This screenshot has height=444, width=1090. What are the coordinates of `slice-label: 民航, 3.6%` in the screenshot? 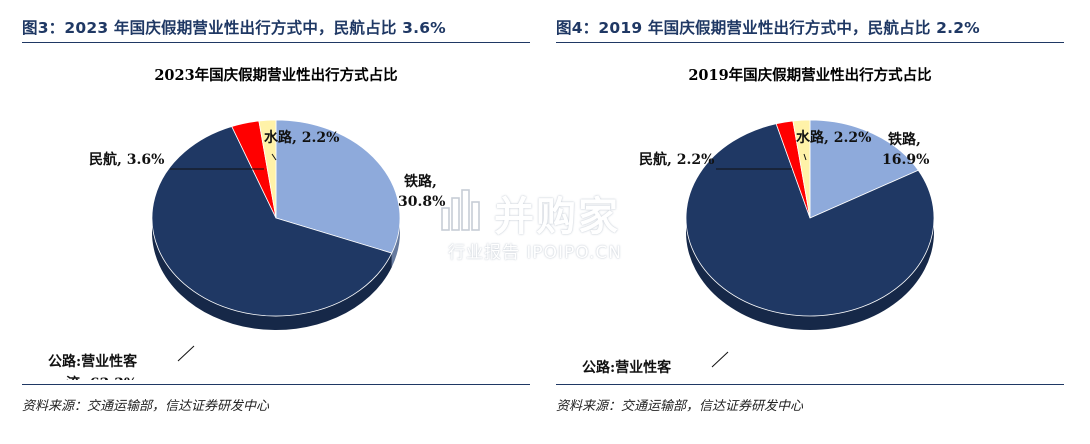 It's located at (126, 159).